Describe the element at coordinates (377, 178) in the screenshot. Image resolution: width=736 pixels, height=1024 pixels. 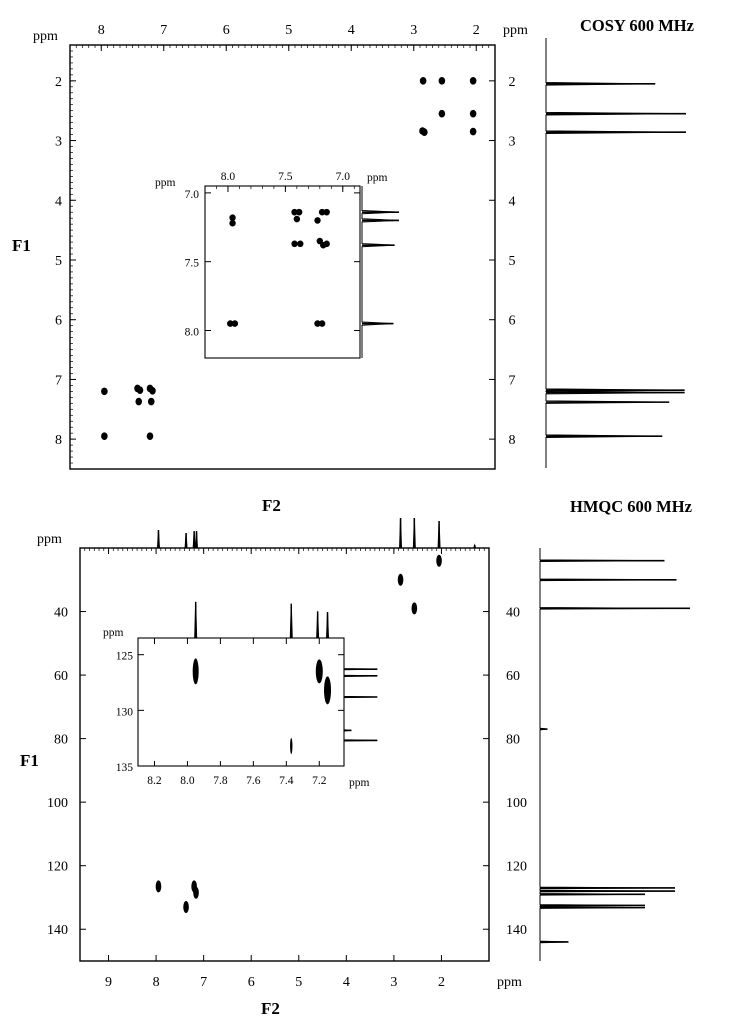
I see `cosy-inset-x-unit: ppm` at that location.